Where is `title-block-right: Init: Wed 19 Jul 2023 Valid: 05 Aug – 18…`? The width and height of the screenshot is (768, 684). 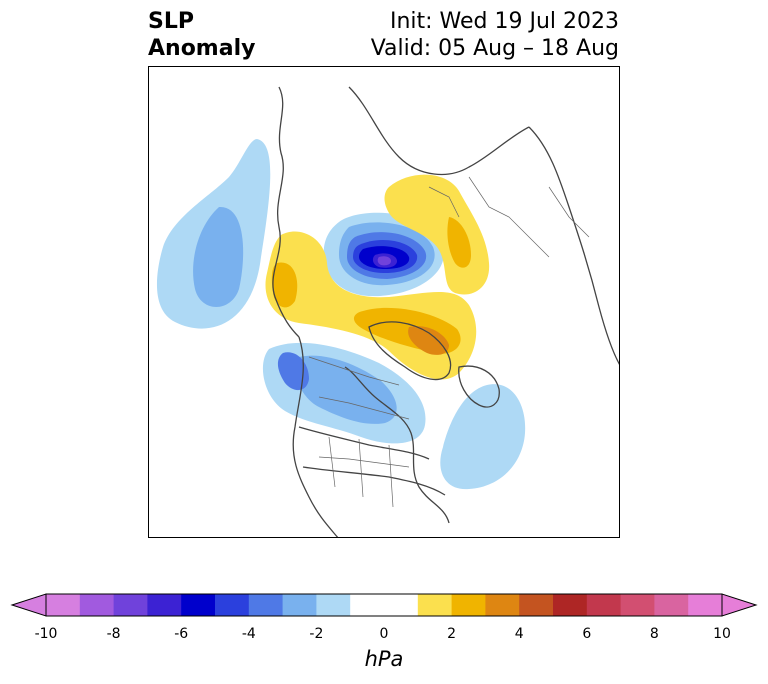
title-block-right: Init: Wed 19 Jul 2023 Valid: 05 Aug – 18… is located at coordinates (495, 35).